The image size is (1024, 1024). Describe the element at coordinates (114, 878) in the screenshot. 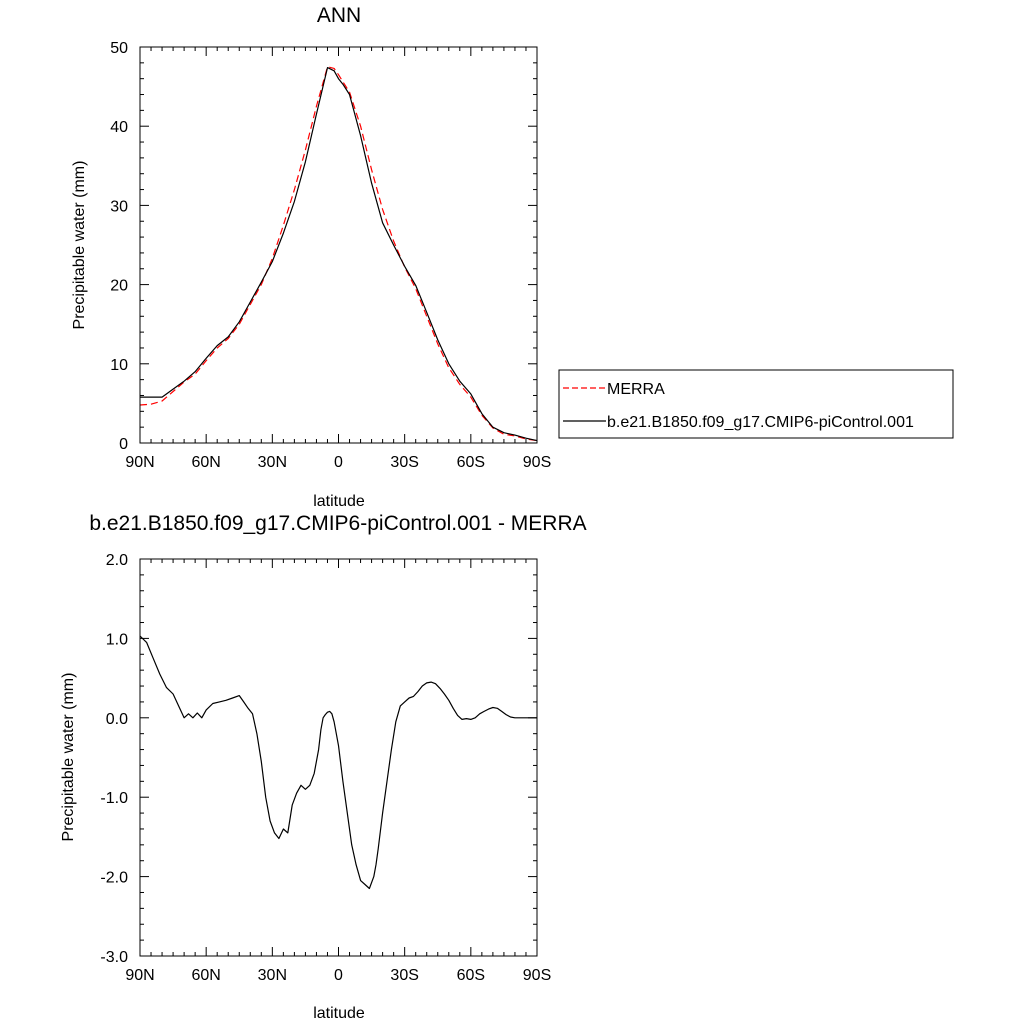

I see `y-tick-label: -2.0` at that location.